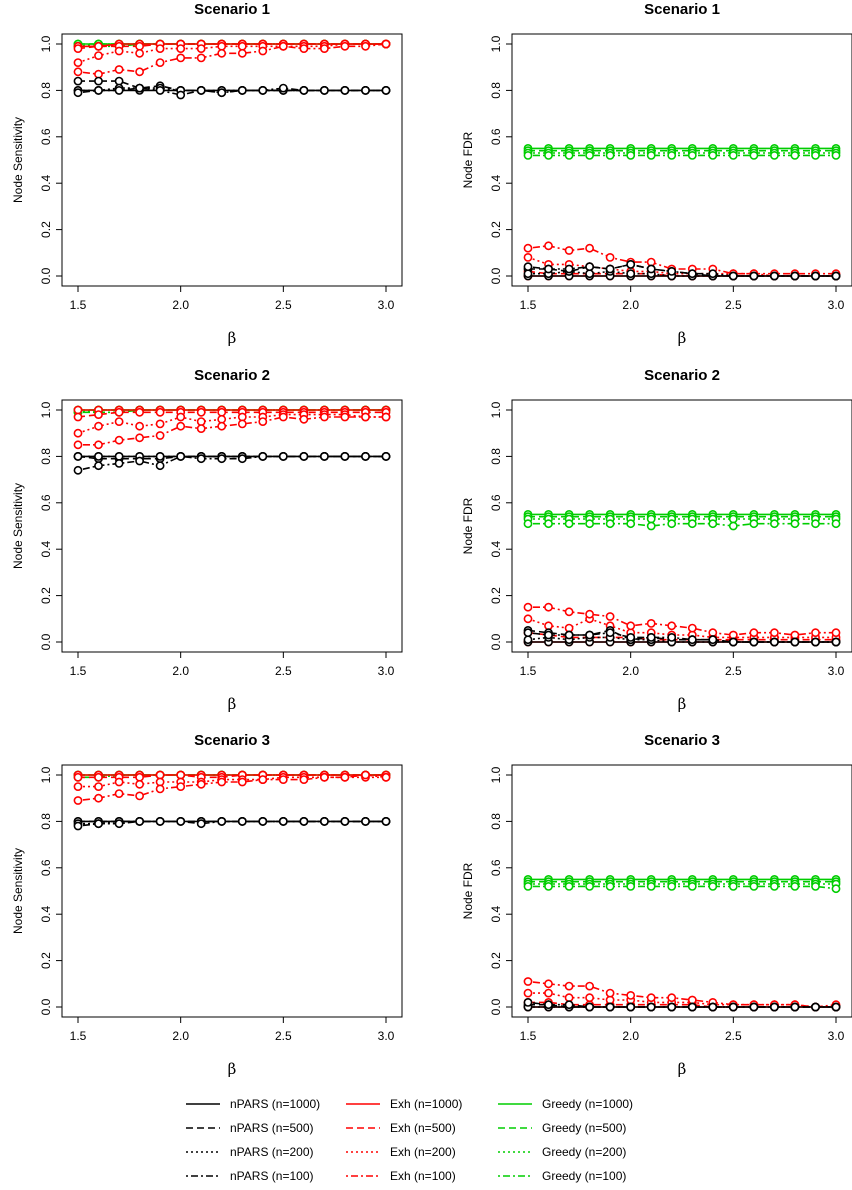  What do you see at coordinates (423, 1176) in the screenshot?
I see `legend-label: Exh (n=100)` at bounding box center [423, 1176].